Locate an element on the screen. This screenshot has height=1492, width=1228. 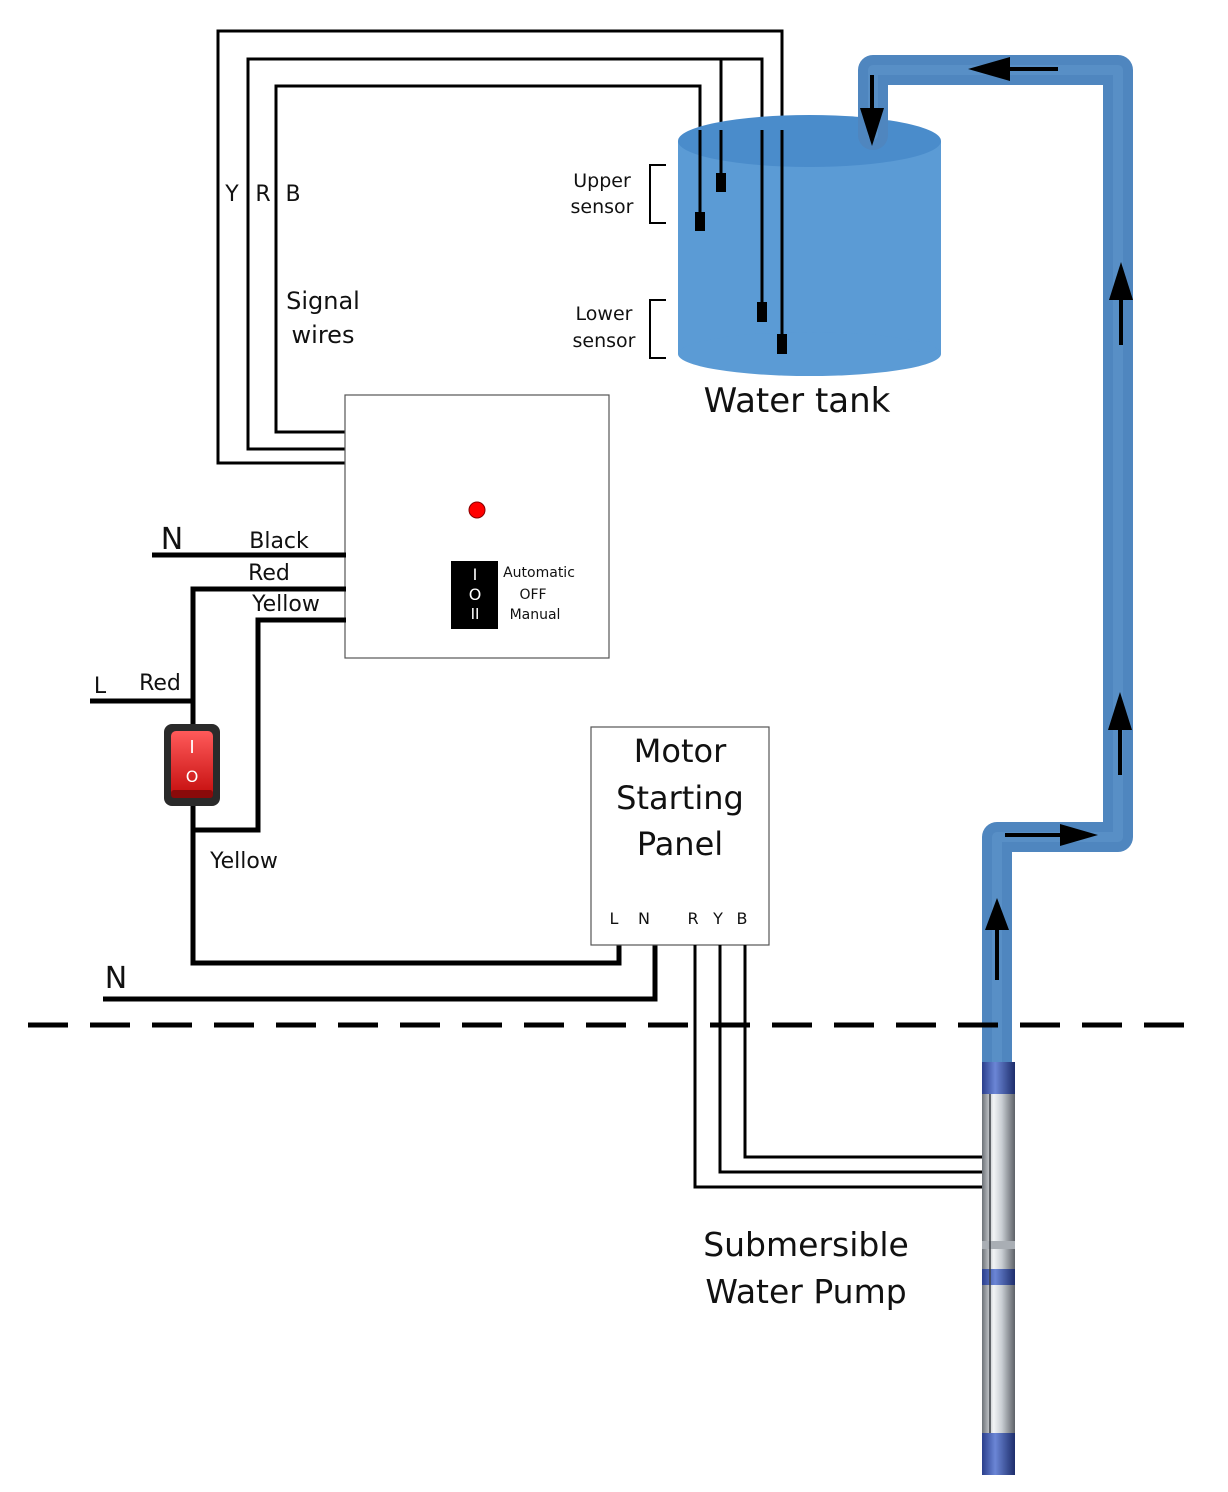
live-label: L is located at coordinates (100, 686).